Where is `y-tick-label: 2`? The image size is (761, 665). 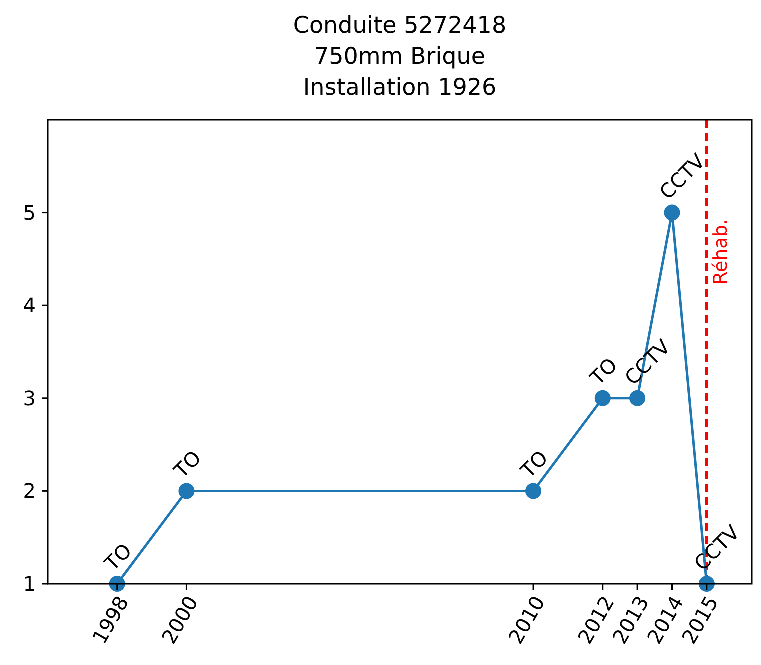
y-tick-label: 2 is located at coordinates (29, 491).